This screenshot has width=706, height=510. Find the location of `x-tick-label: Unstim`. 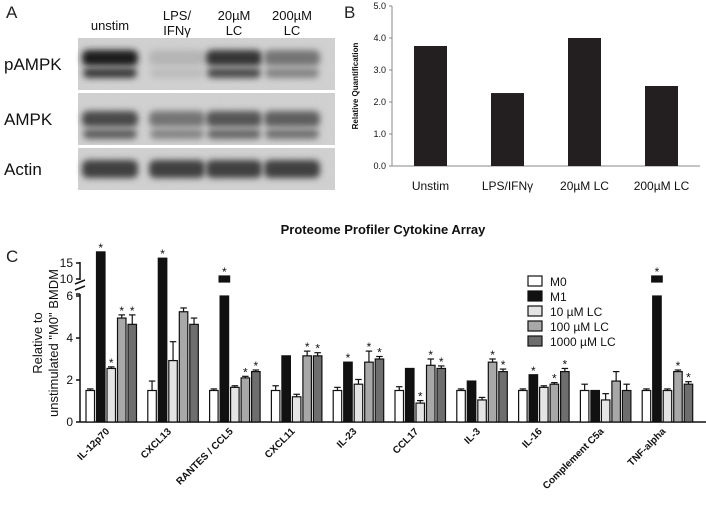

x-tick-label: Unstim is located at coordinates (430, 186).